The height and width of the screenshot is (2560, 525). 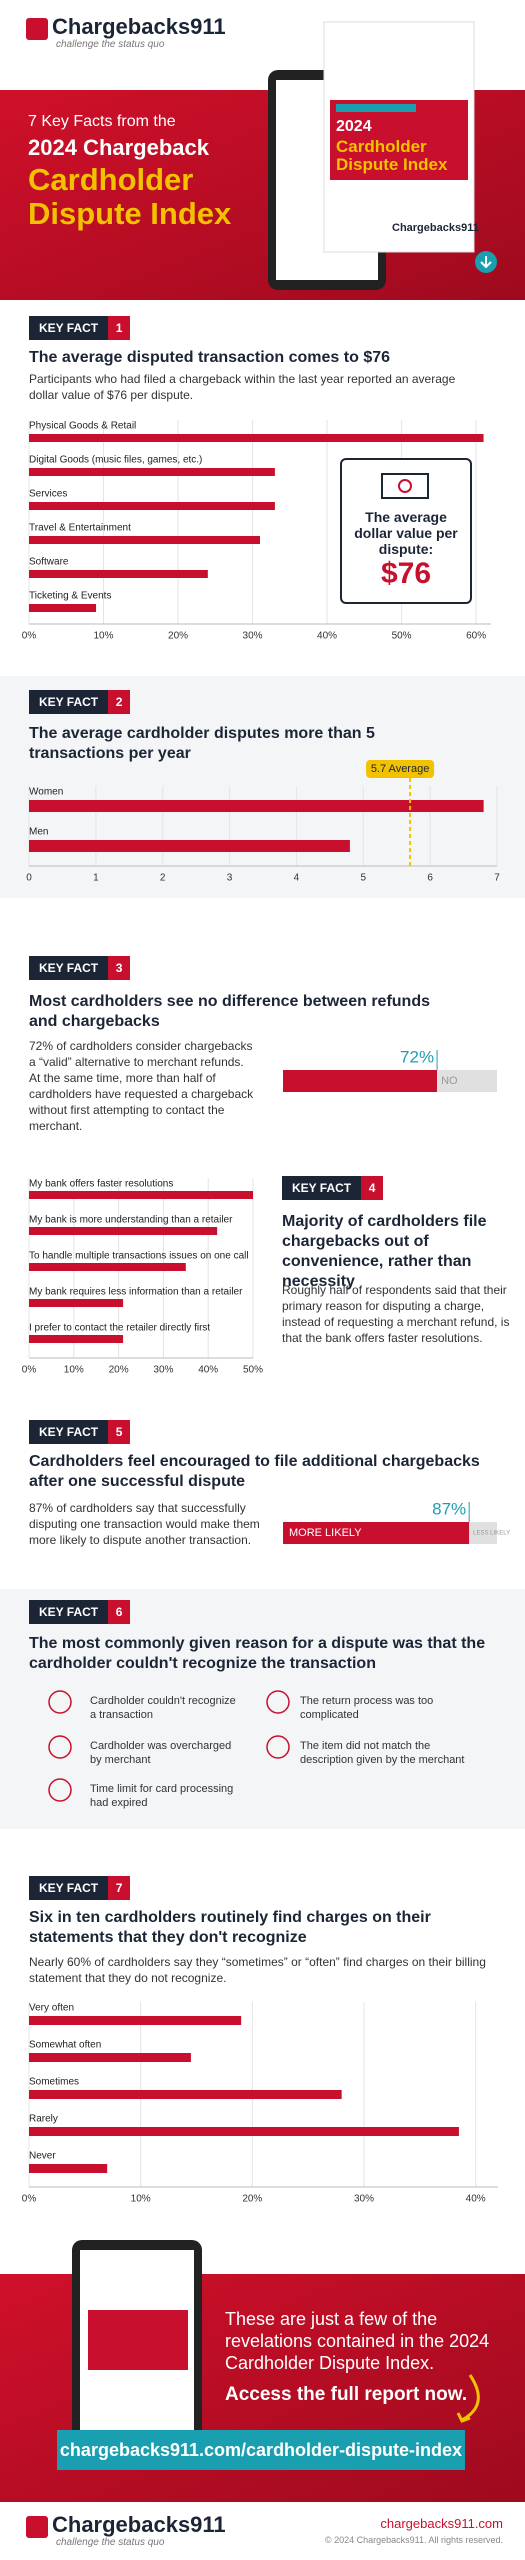 I want to click on book-title: Cardholder Dispute Index, so click(x=392, y=155).